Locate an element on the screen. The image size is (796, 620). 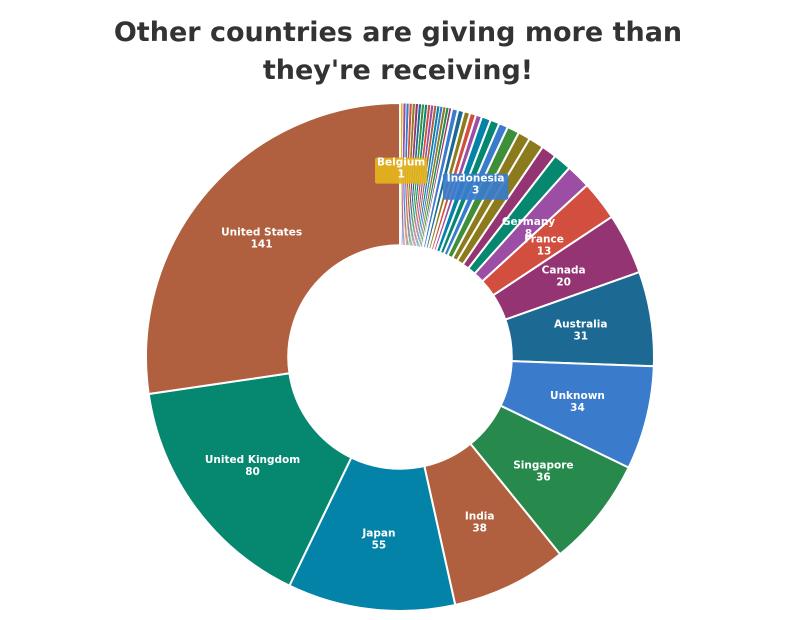
slice-value-united-states: 141 is located at coordinates (262, 244).